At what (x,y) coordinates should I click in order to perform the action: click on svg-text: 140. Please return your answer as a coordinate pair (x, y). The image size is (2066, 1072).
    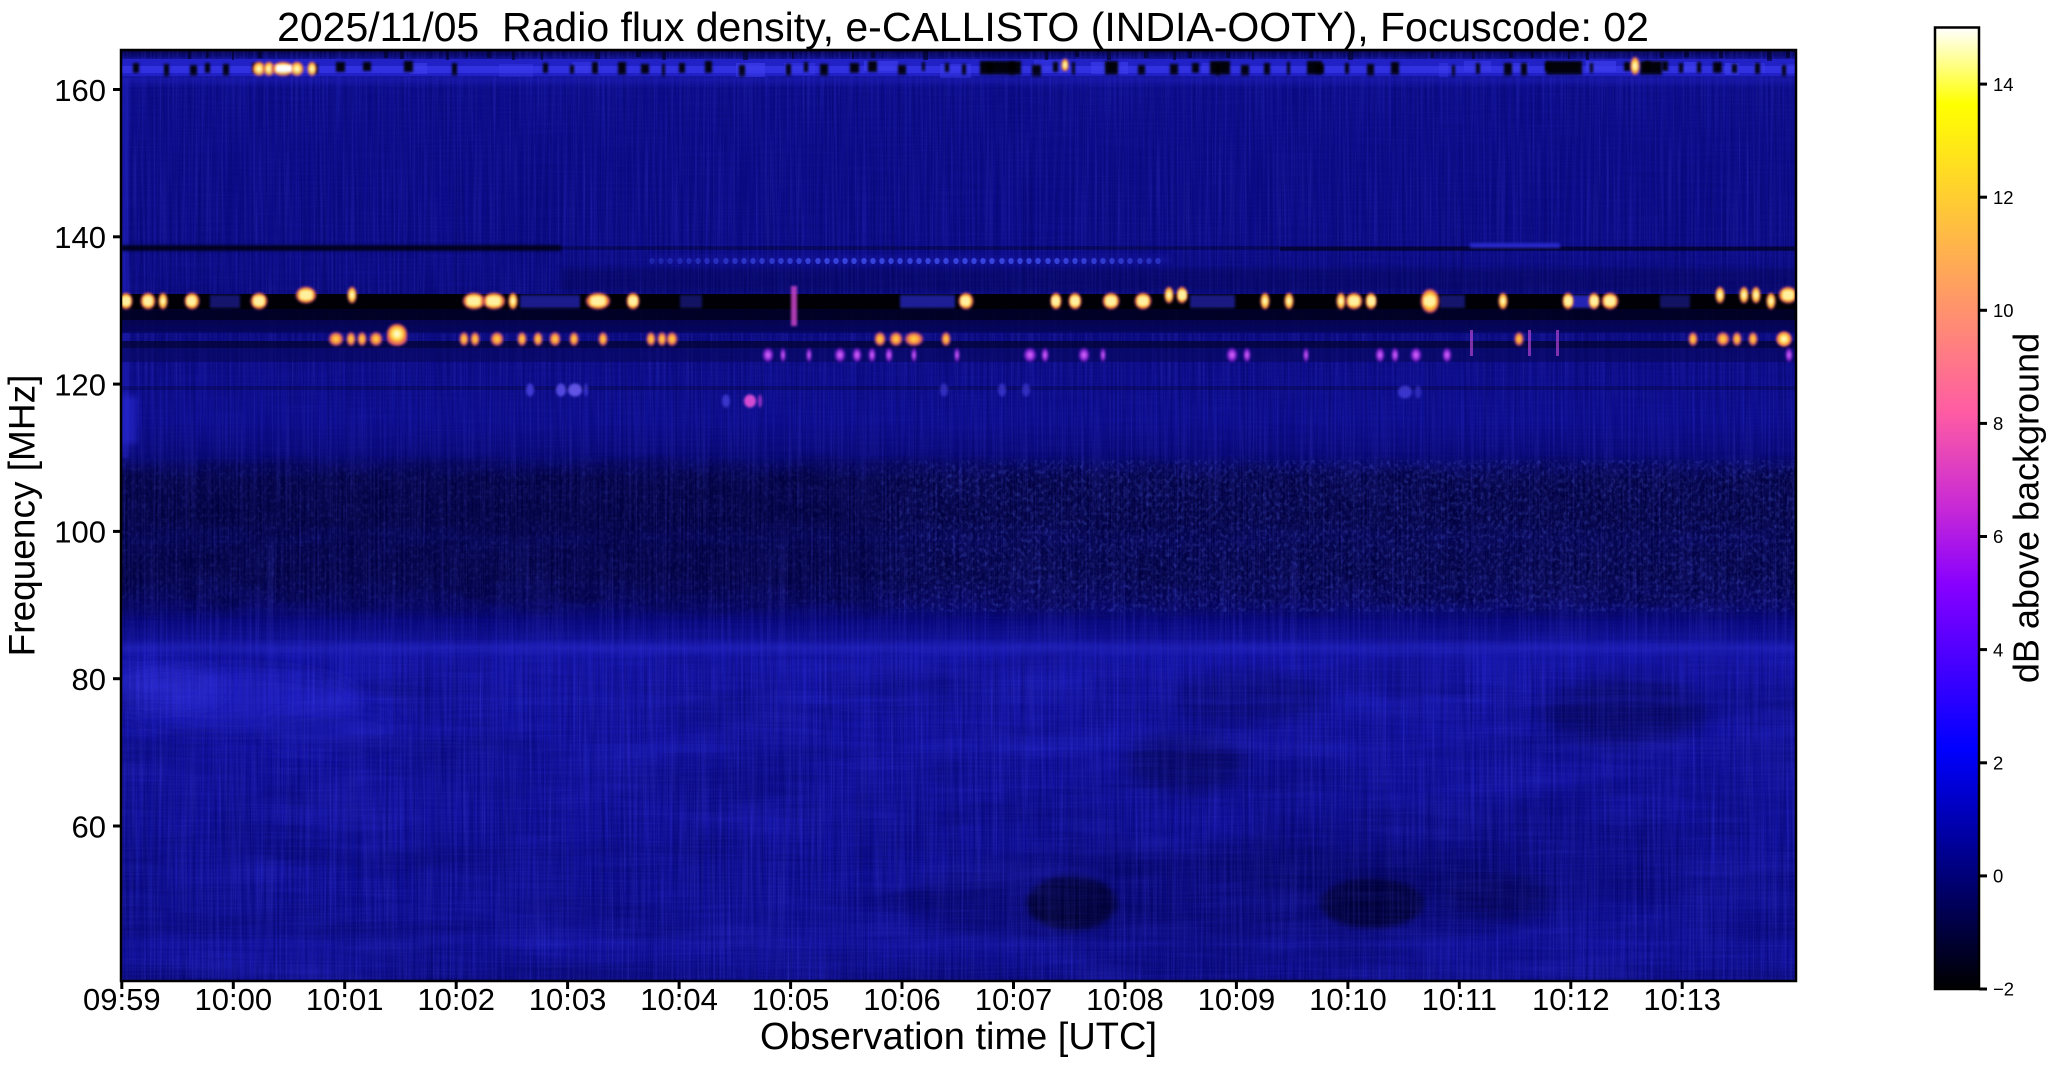
    Looking at the image, I should click on (80, 237).